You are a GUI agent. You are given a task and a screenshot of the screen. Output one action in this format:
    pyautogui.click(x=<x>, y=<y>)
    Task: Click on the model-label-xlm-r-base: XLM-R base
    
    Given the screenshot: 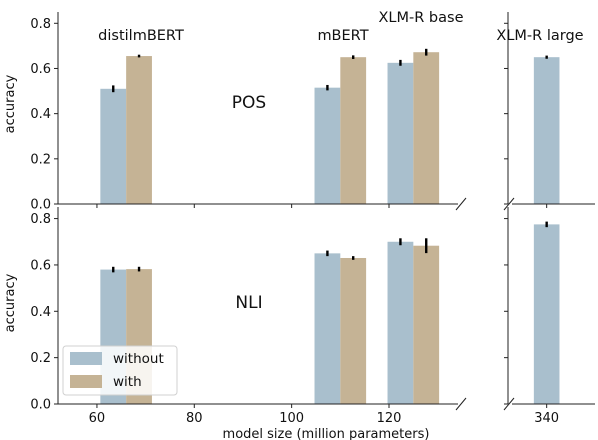 What is the action you would take?
    pyautogui.click(x=420, y=18)
    